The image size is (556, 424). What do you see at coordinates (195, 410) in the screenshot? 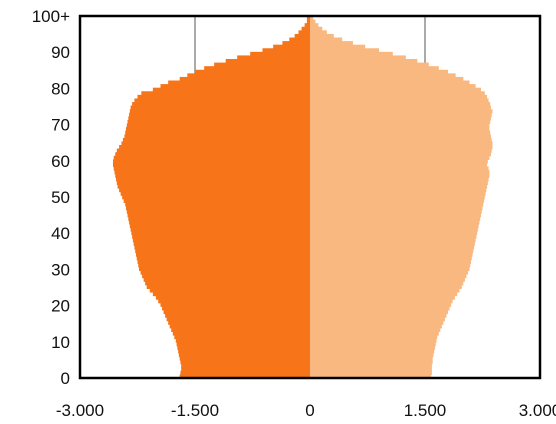
I see `x-tick-label--1500: -1.500` at bounding box center [195, 410].